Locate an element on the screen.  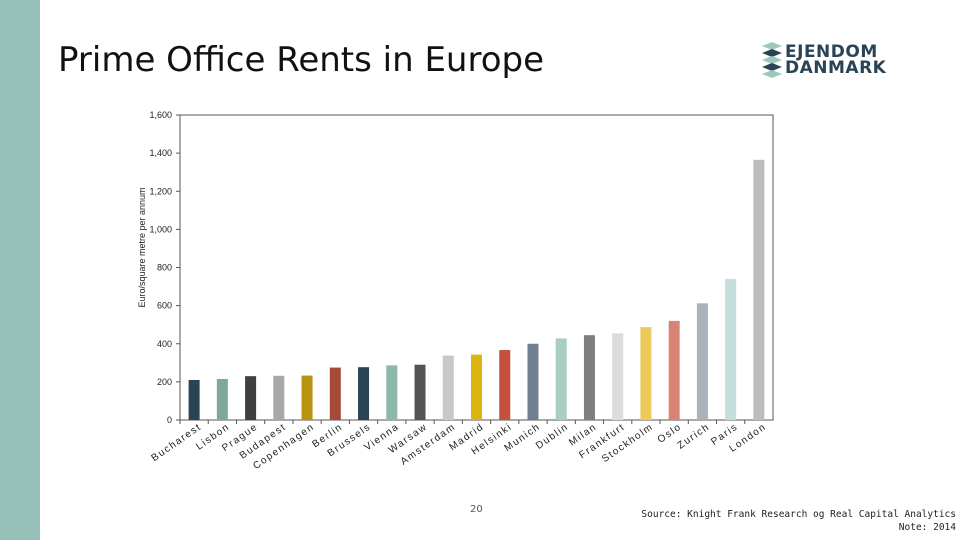
bar-bucharest is located at coordinates (194, 399).